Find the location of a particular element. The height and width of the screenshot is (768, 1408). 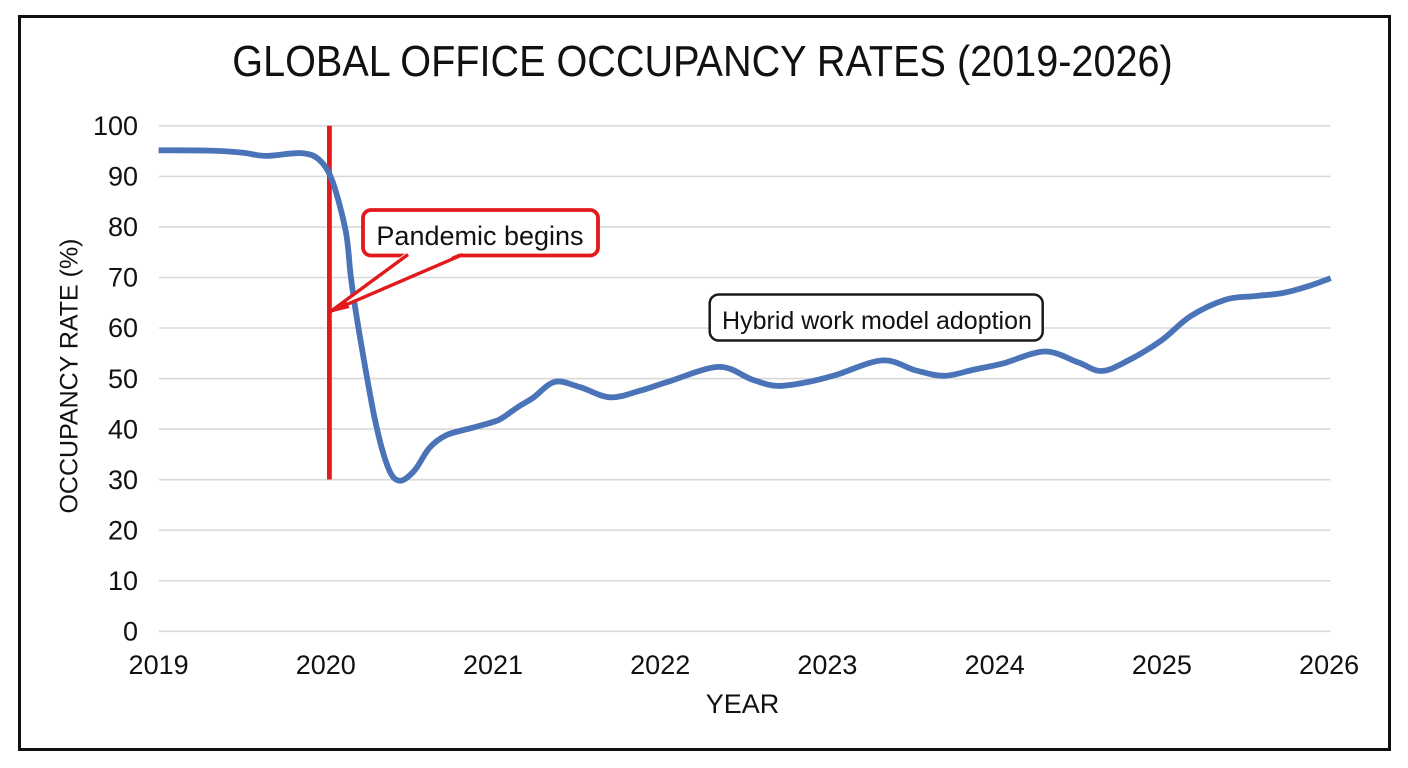

svg-text: 60 is located at coordinates (123, 328).